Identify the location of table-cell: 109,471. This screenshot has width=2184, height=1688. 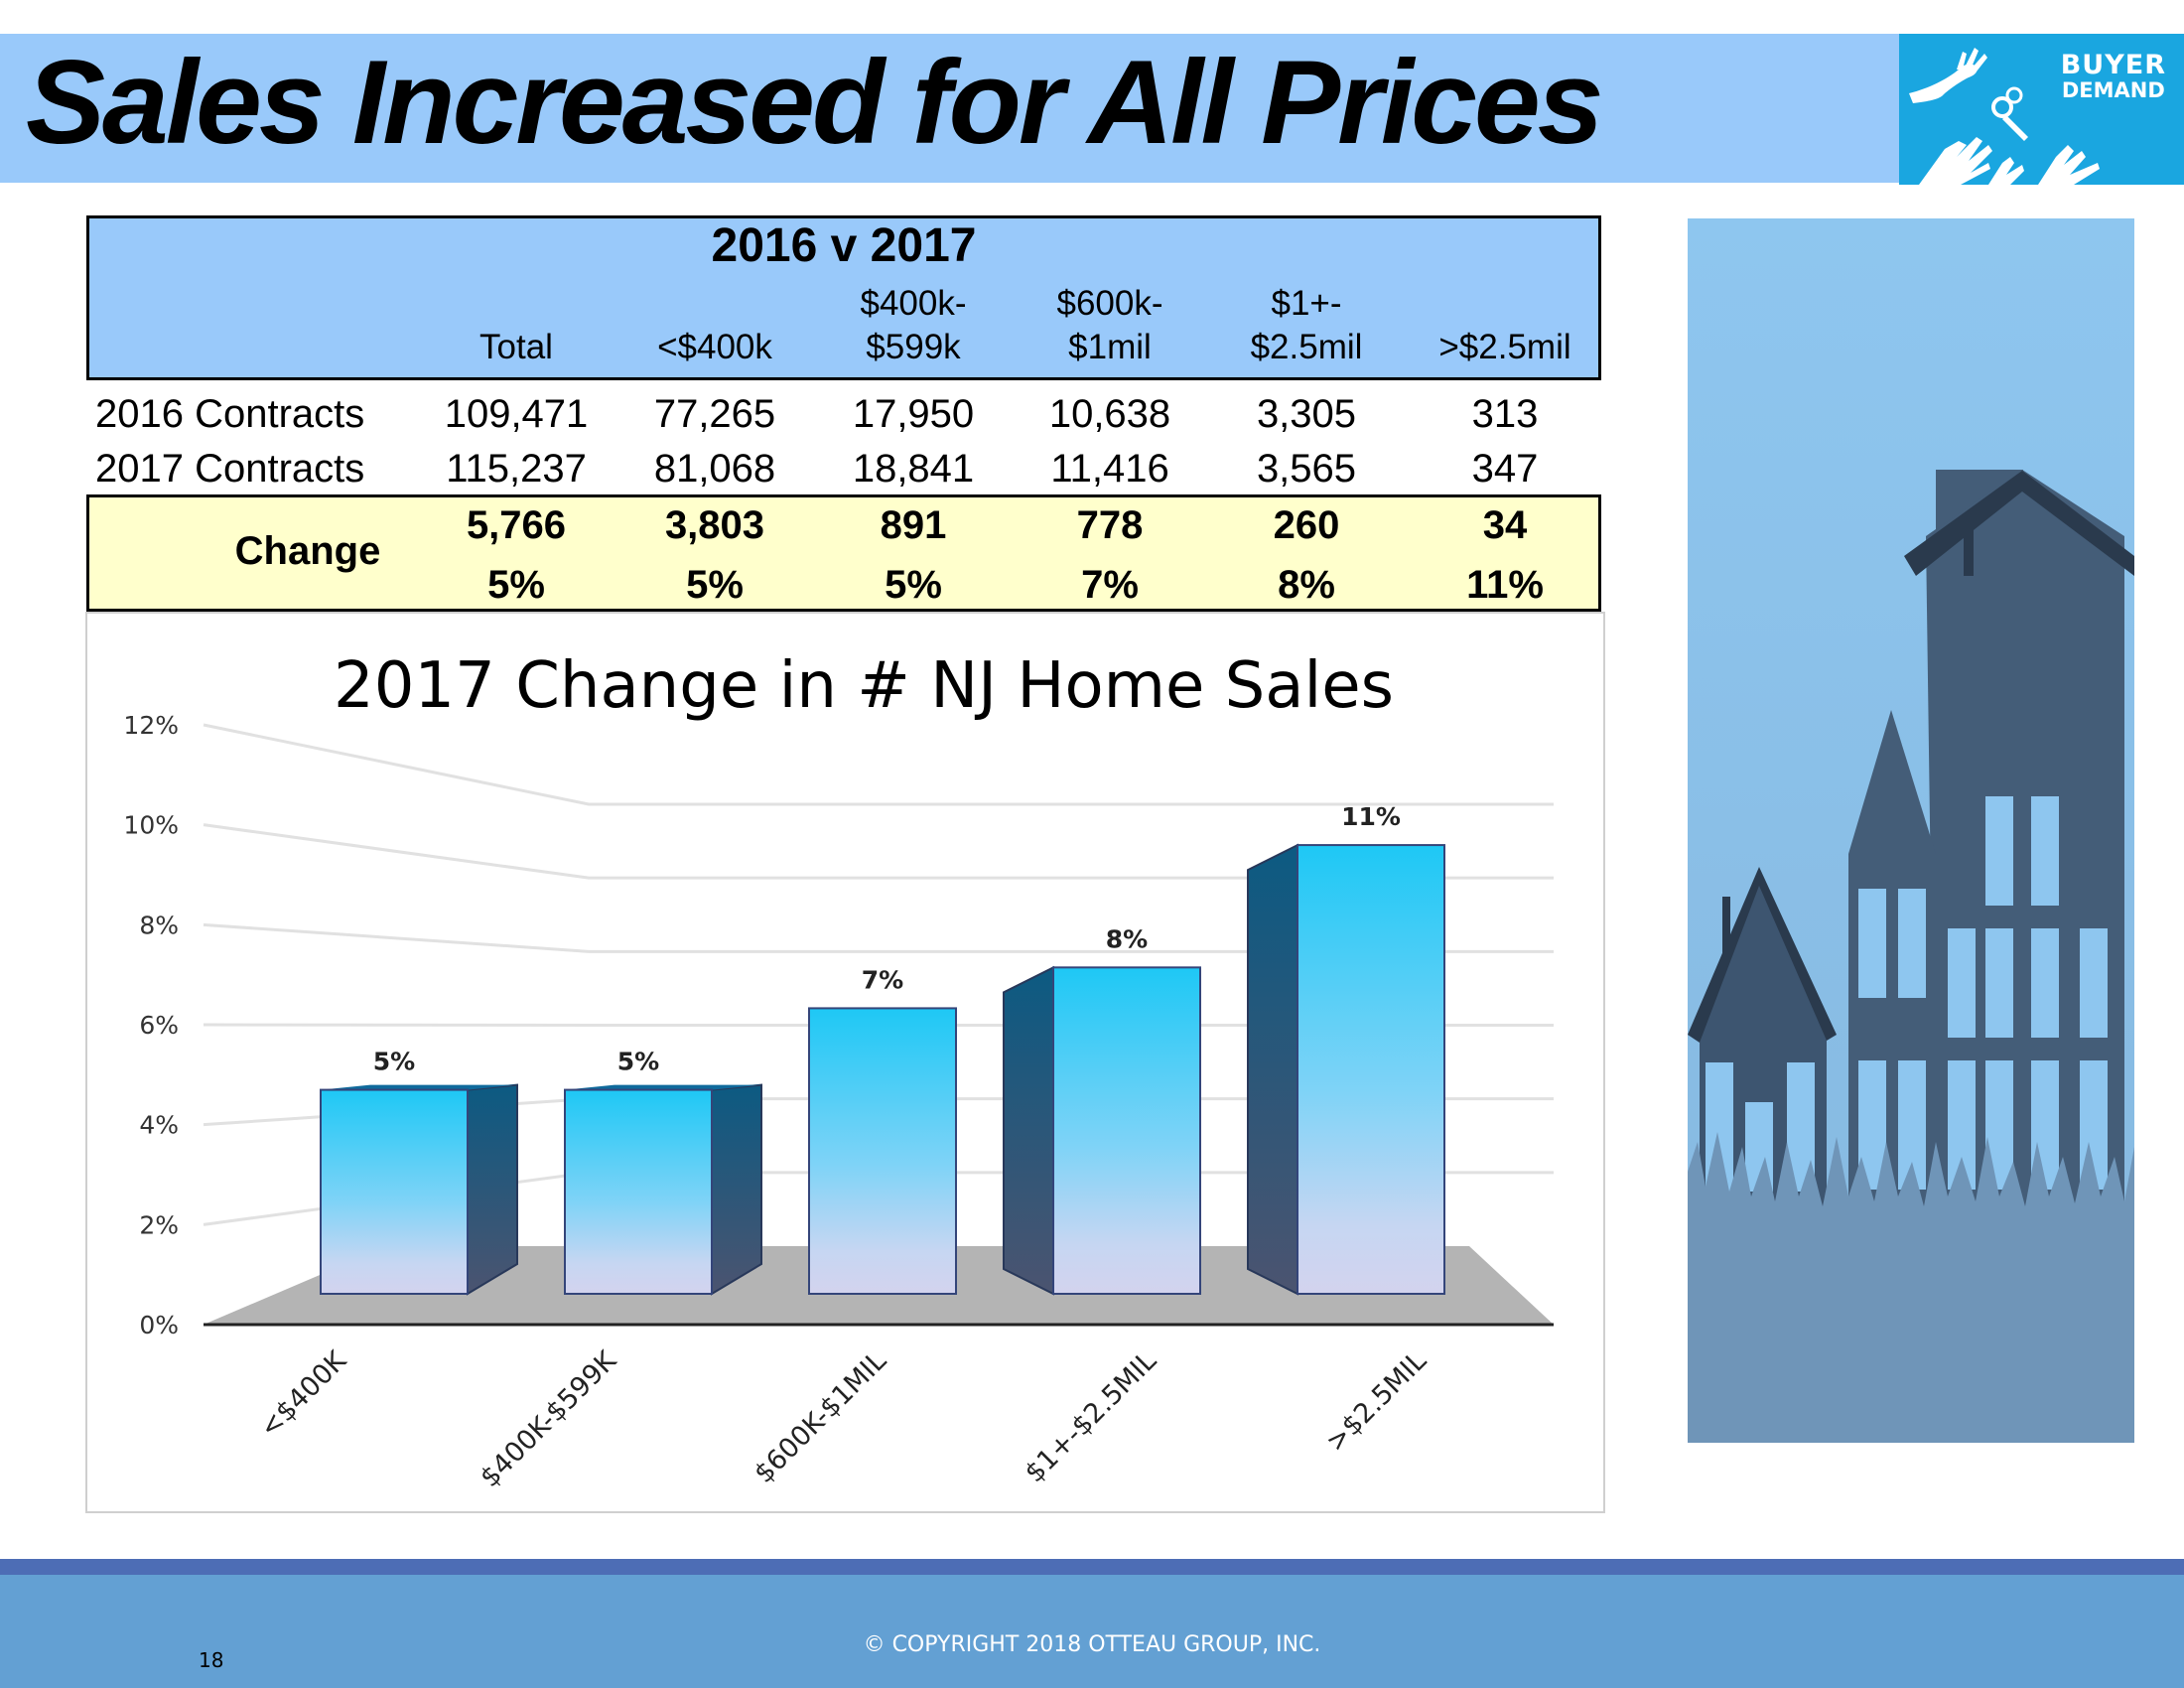
(516, 414).